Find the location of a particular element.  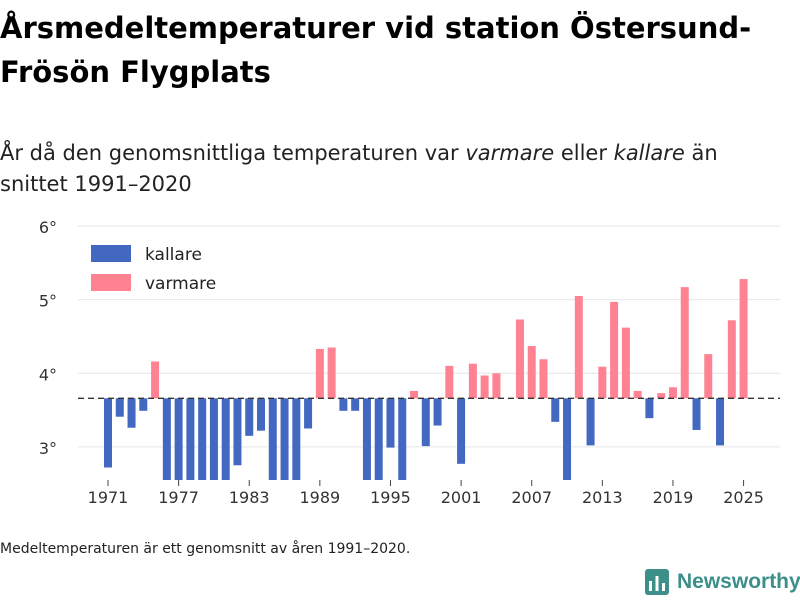

x-tick-label: 2007 is located at coordinates (531, 497).